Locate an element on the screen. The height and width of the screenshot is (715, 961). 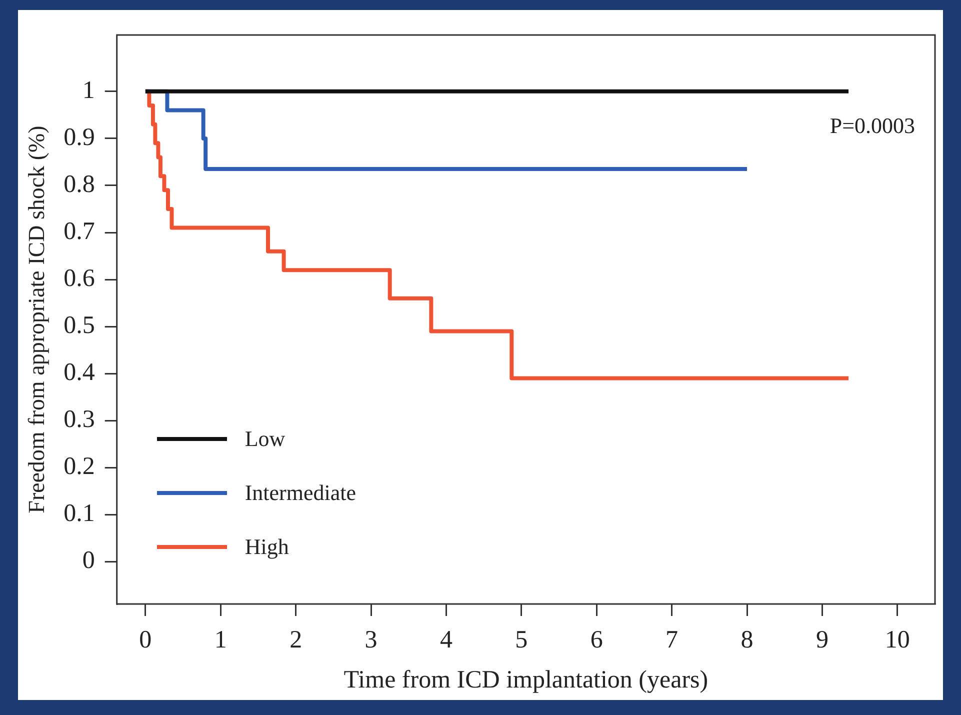
legend-label: Low is located at coordinates (265, 439).